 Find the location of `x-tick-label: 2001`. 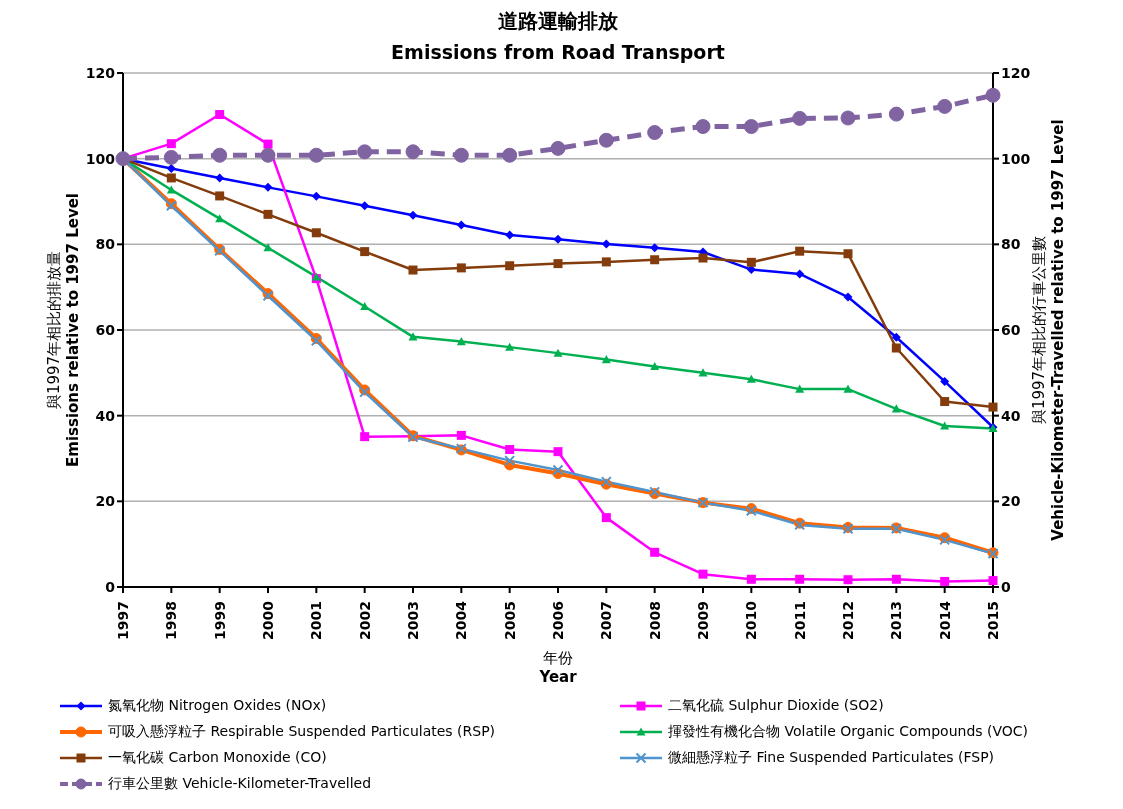

x-tick-label: 2001 is located at coordinates (316, 620).